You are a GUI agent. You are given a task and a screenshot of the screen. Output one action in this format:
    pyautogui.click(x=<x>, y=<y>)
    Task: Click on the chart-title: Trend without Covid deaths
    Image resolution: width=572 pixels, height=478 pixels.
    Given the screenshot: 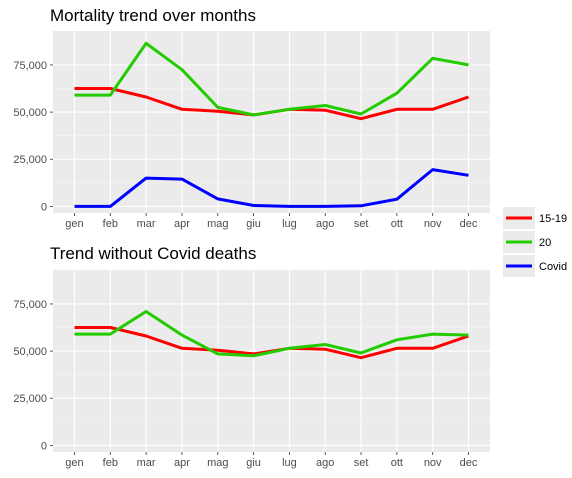 What is the action you would take?
    pyautogui.click(x=153, y=253)
    